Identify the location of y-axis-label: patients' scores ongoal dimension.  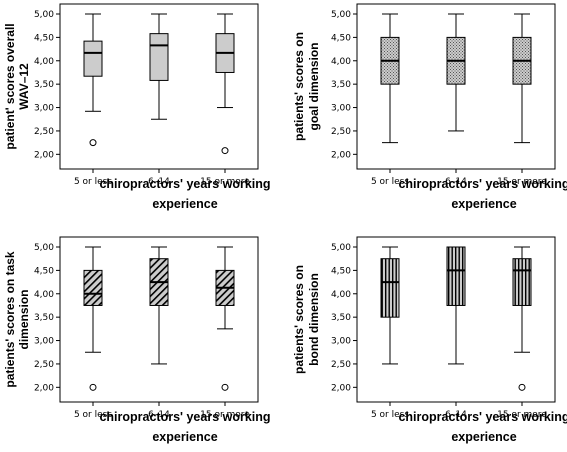
(306, 86).